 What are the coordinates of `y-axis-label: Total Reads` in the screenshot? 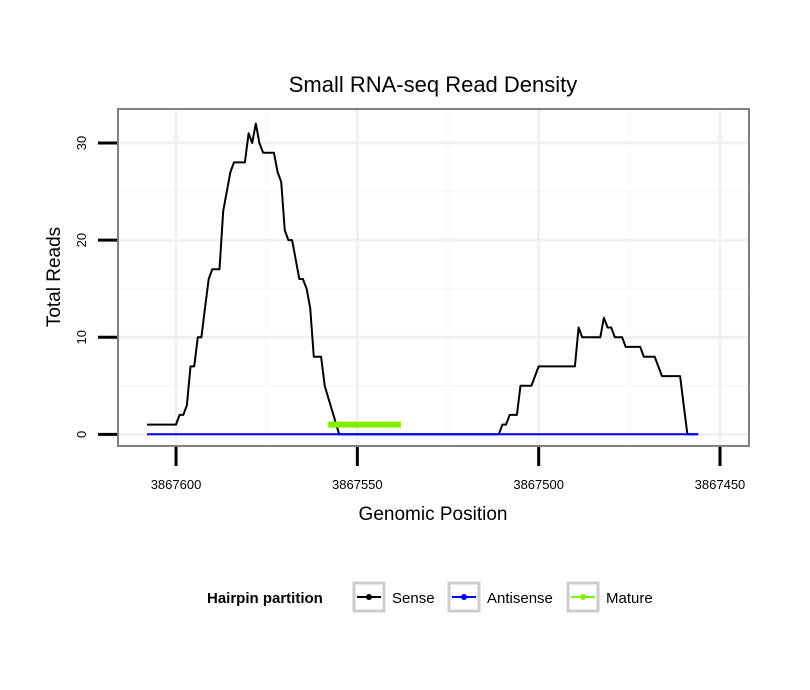 It's located at (54, 277).